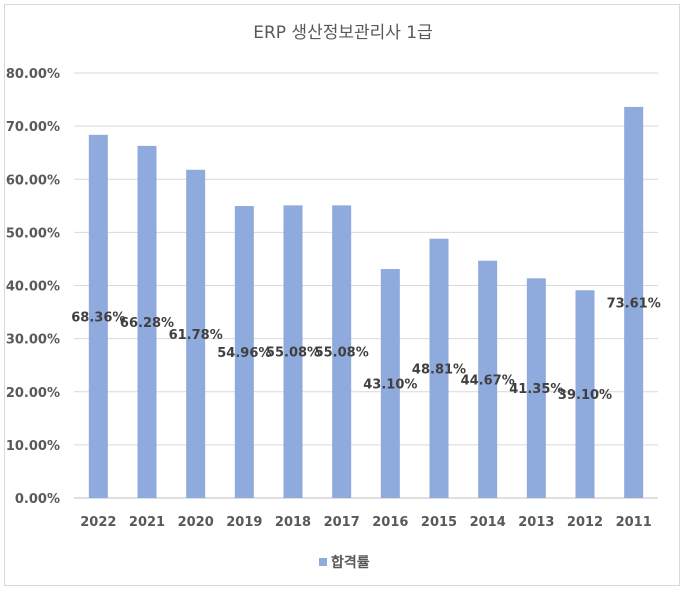 The height and width of the screenshot is (591, 686). I want to click on y-tick-label: 70.00%, so click(33, 127).